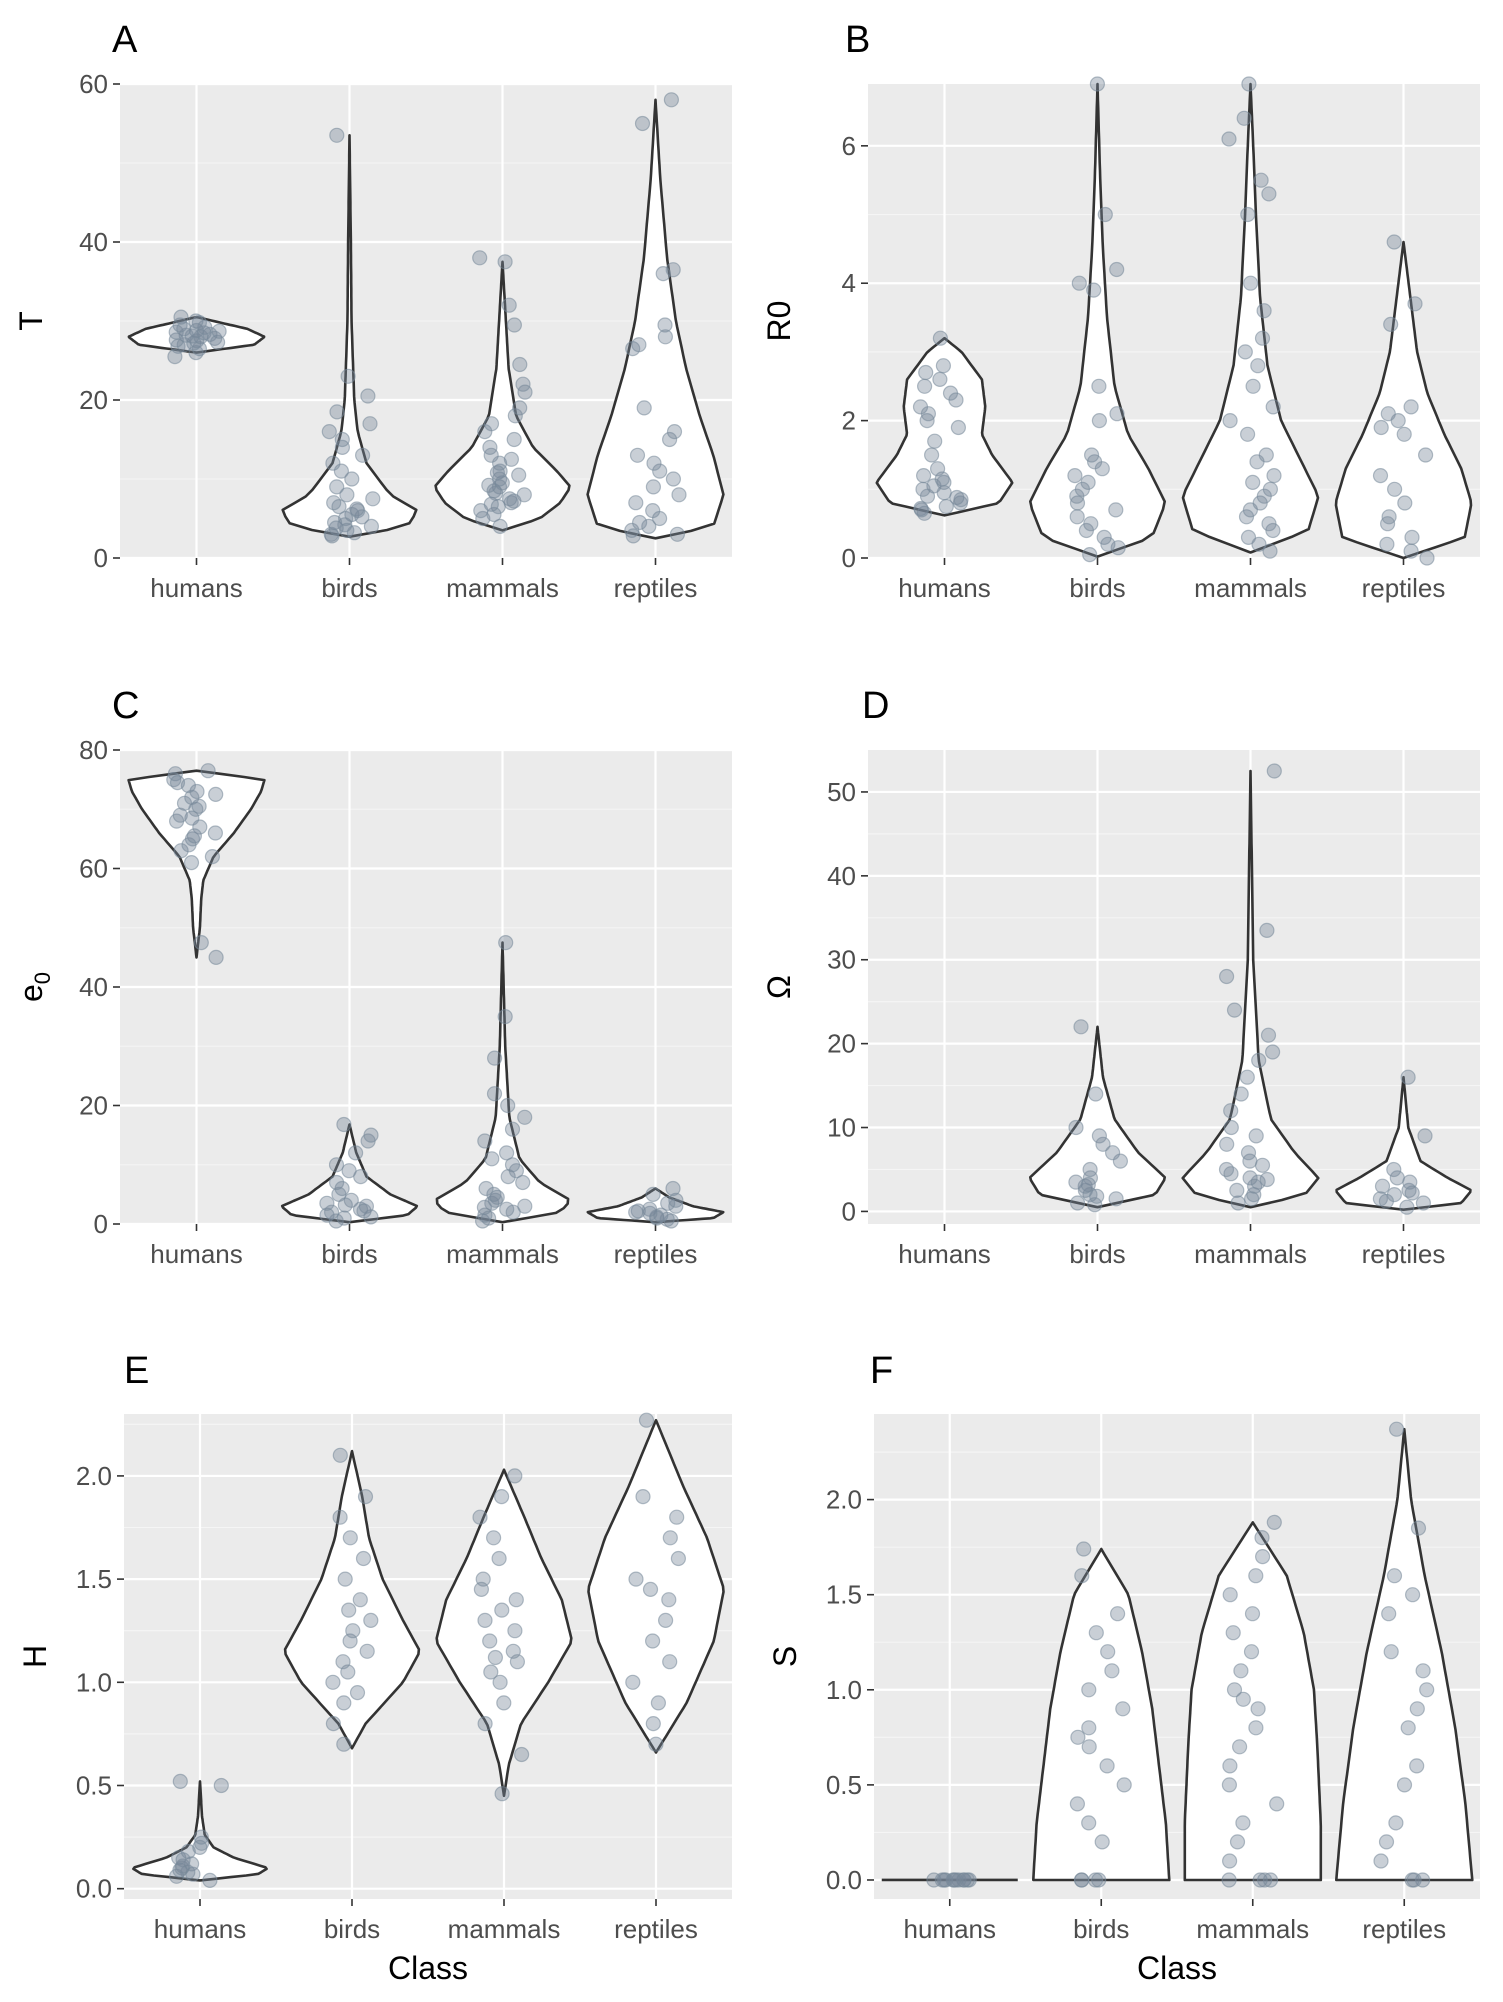 The width and height of the screenshot is (1503, 2002). Describe the element at coordinates (136, 1371) in the screenshot. I see `panel-tag: E` at that location.